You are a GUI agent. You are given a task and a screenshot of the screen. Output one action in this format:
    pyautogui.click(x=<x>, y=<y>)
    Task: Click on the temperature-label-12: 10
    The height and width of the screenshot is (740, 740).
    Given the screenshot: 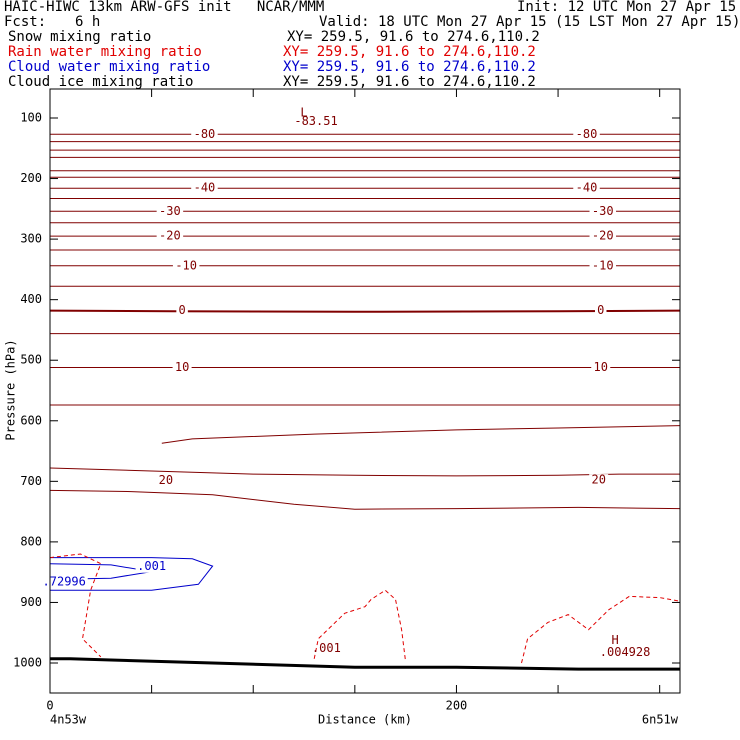 What is the action you would take?
    pyautogui.click(x=182, y=367)
    